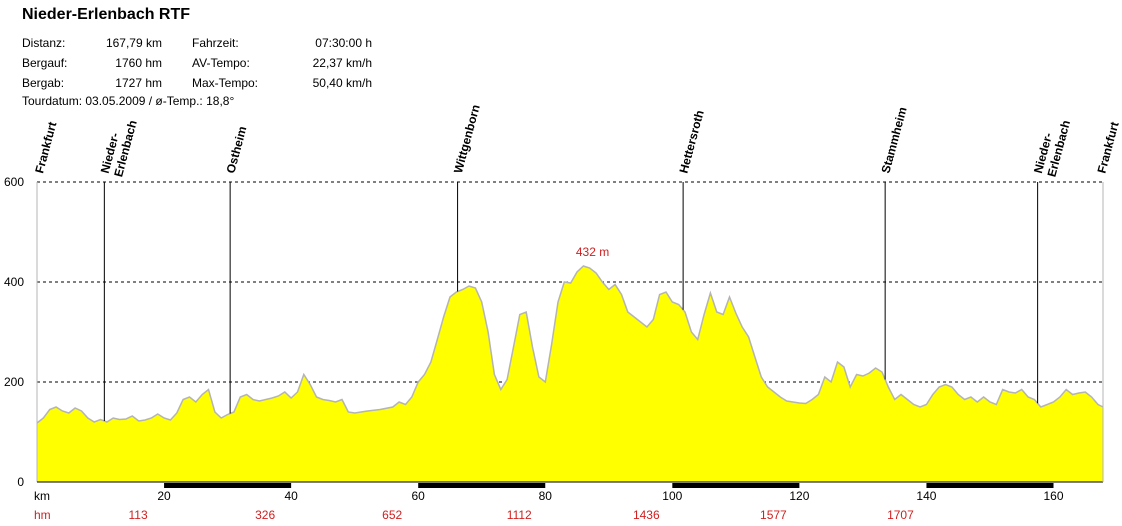  Describe the element at coordinates (894, 139) in the screenshot. I see `waypoint-label: Stammheim` at that location.